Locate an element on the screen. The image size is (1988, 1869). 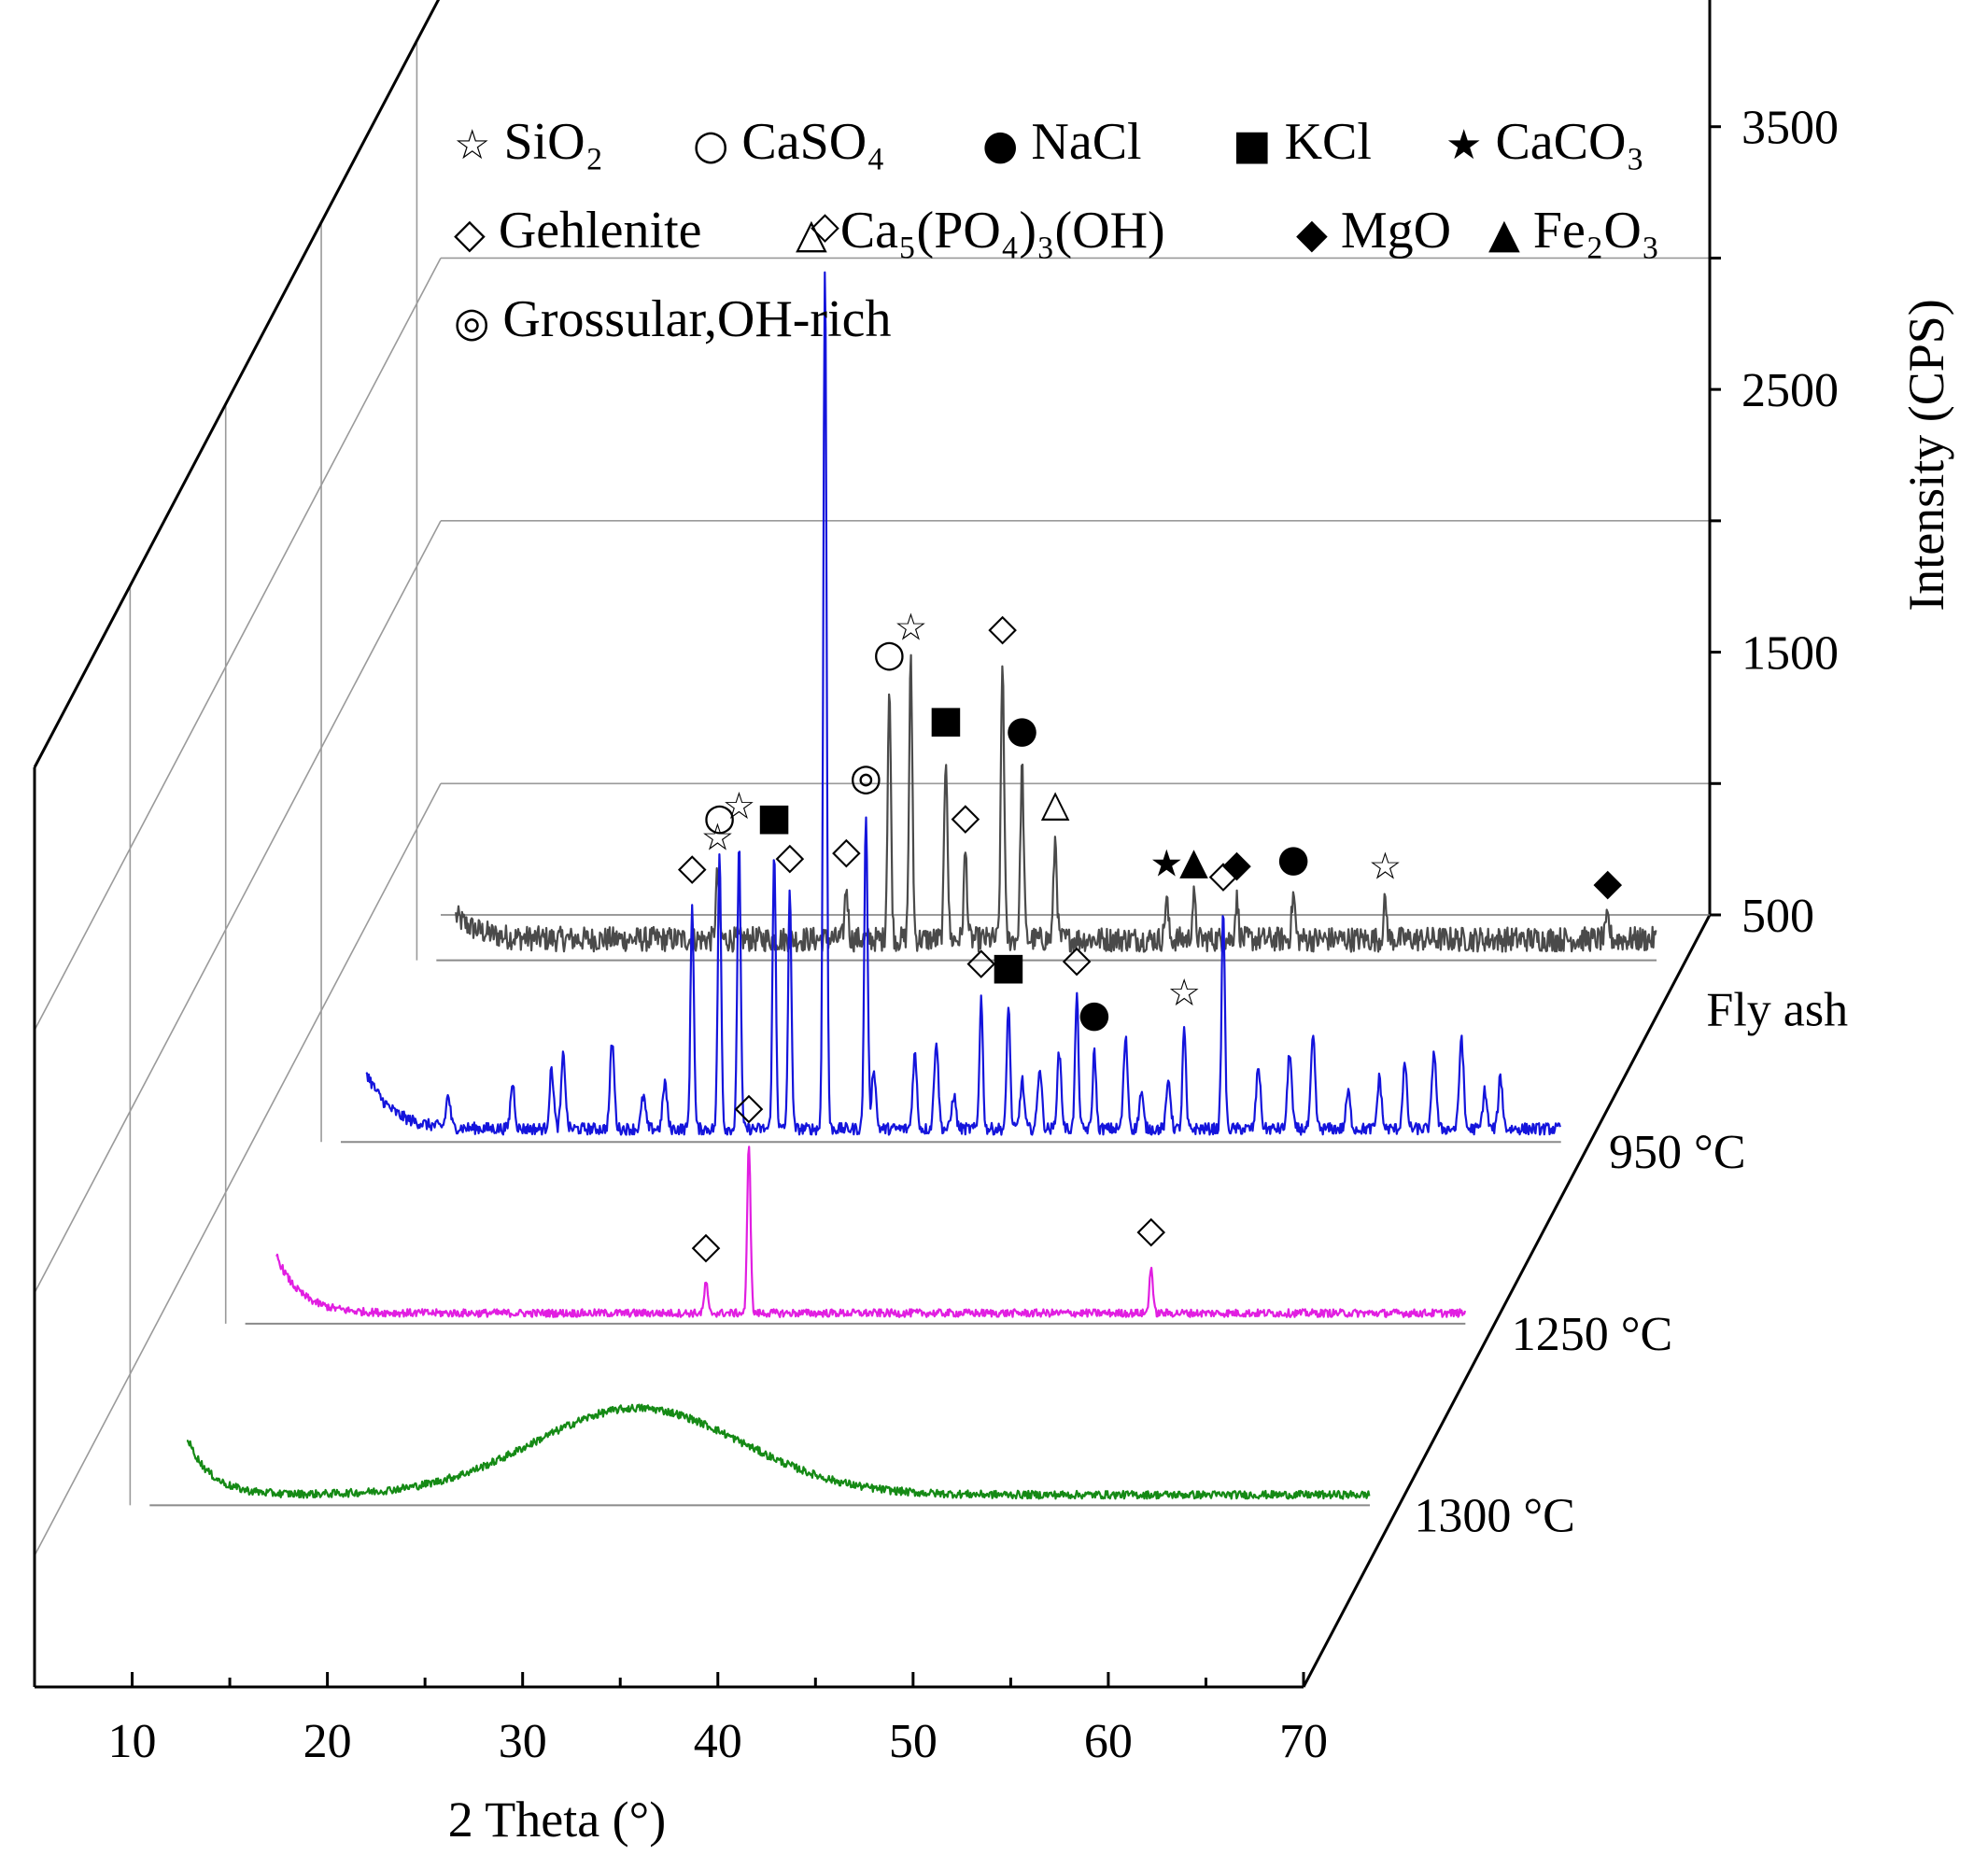
peak-marker: ▲ is located at coordinates (1193, 861).